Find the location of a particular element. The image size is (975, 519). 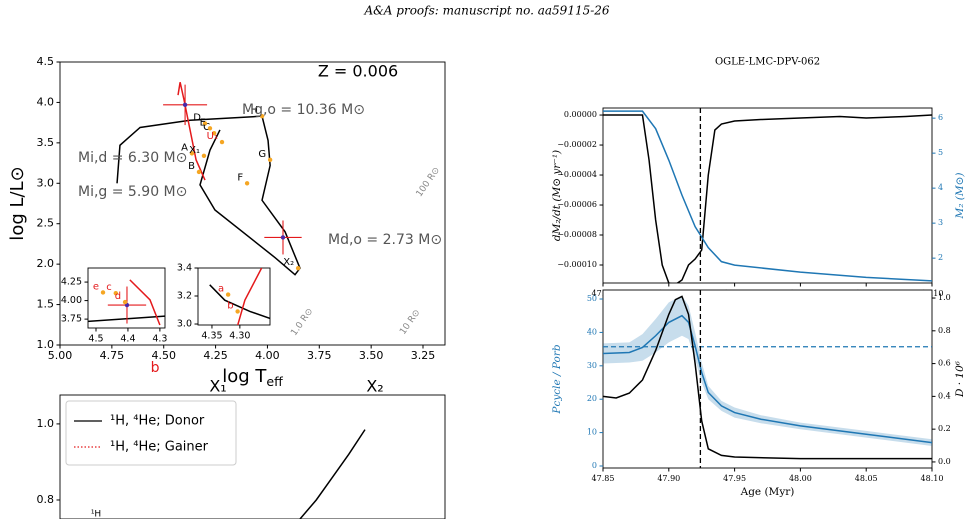

y-tick-label: 10 is located at coordinates (592, 432).